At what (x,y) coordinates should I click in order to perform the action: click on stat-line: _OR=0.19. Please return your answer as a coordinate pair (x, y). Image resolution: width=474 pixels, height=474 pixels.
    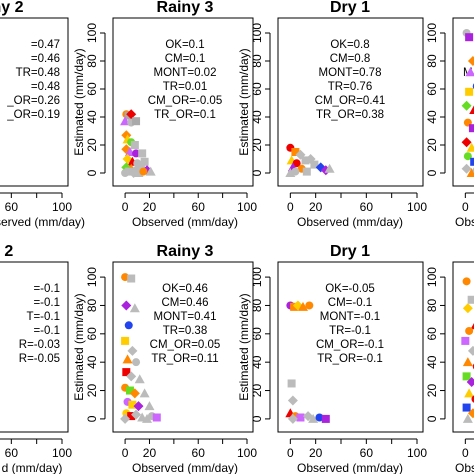
    Looking at the image, I should click on (33, 115).